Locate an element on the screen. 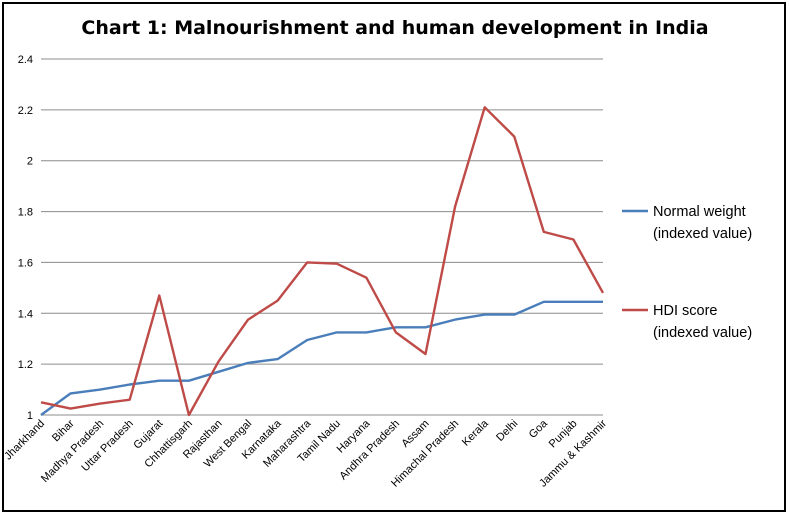  x-tick-label-bihar: Bihar is located at coordinates (63, 430).